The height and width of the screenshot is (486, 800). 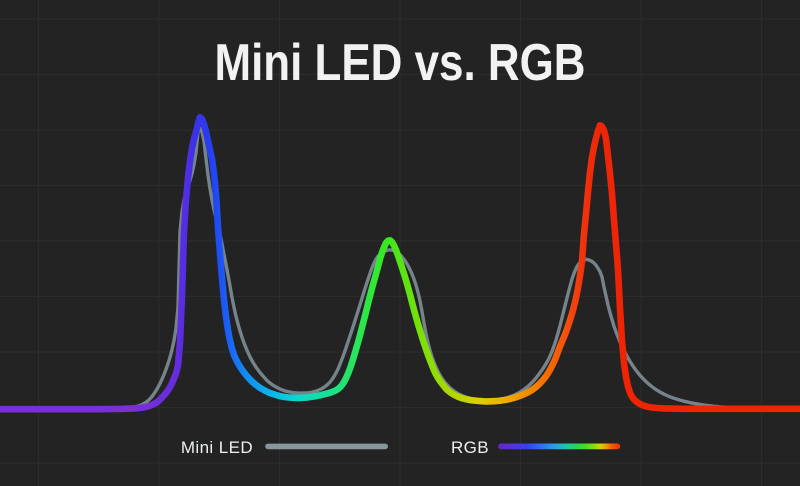 What do you see at coordinates (470, 447) in the screenshot?
I see `svg-text: RGB` at bounding box center [470, 447].